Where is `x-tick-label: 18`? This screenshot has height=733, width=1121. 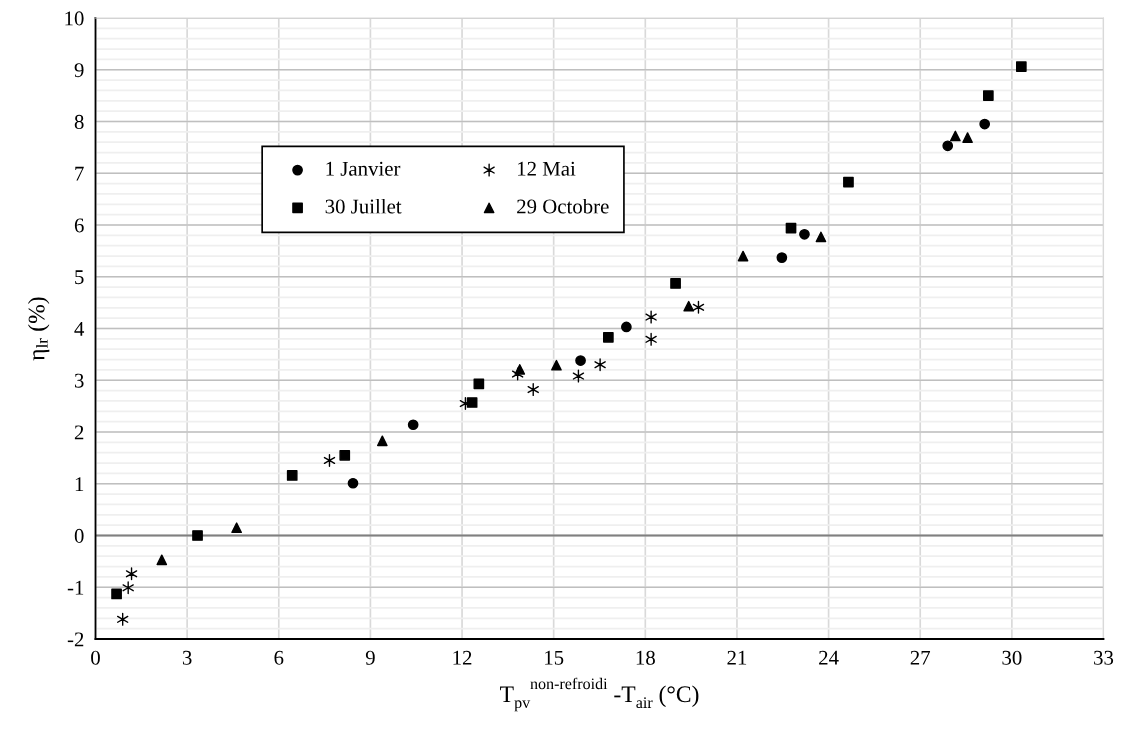
x-tick-label: 18 is located at coordinates (645, 657).